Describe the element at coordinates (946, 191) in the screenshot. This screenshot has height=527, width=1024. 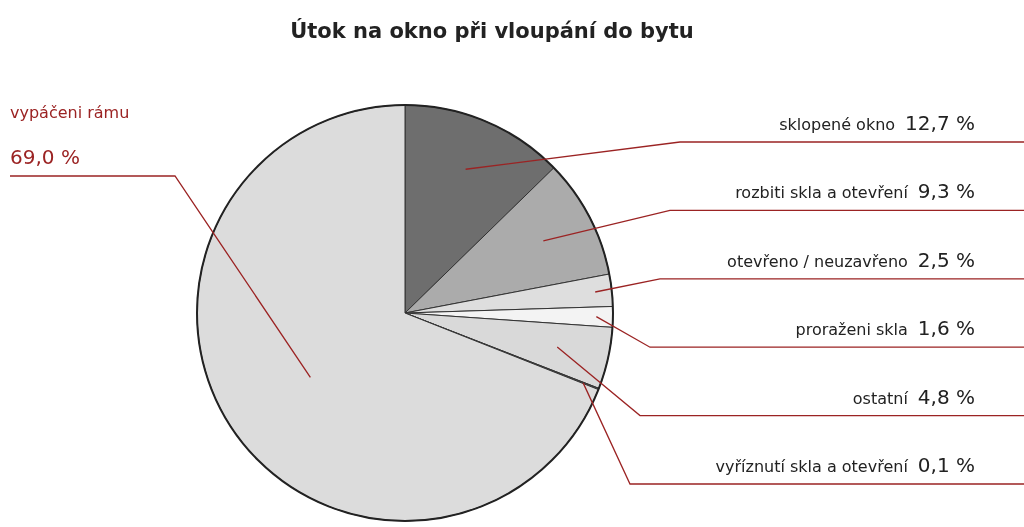
I see `data-label: 9,3 %` at that location.